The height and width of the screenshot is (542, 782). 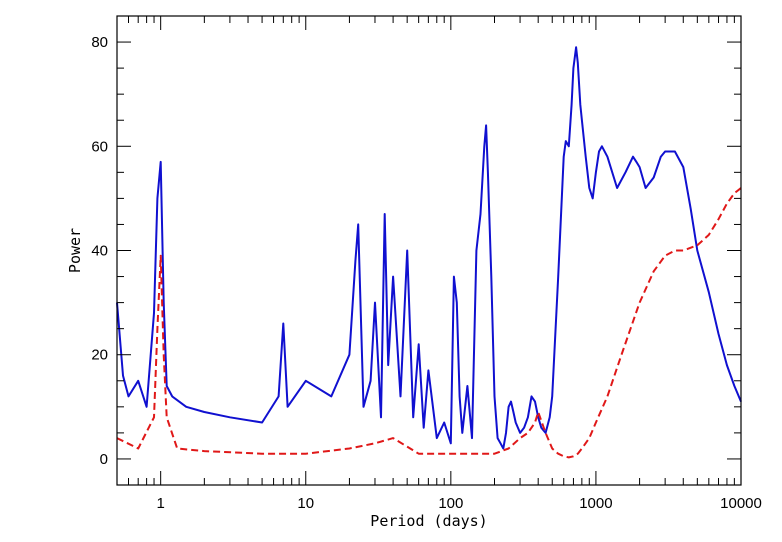 I want to click on y-tick-label: 0, so click(x=104, y=459).